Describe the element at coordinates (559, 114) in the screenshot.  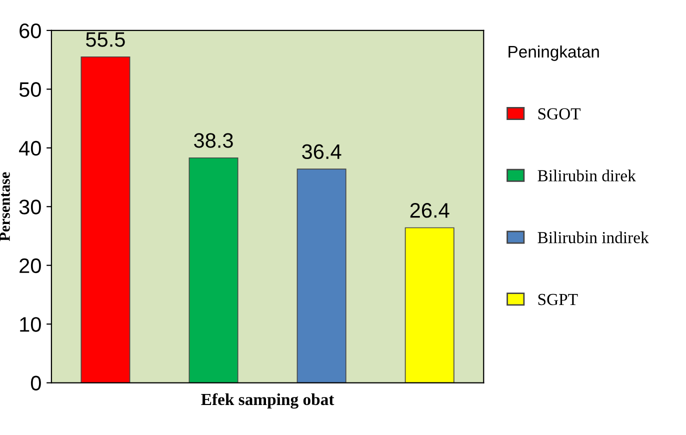
I see `legend-label: SGOT` at that location.